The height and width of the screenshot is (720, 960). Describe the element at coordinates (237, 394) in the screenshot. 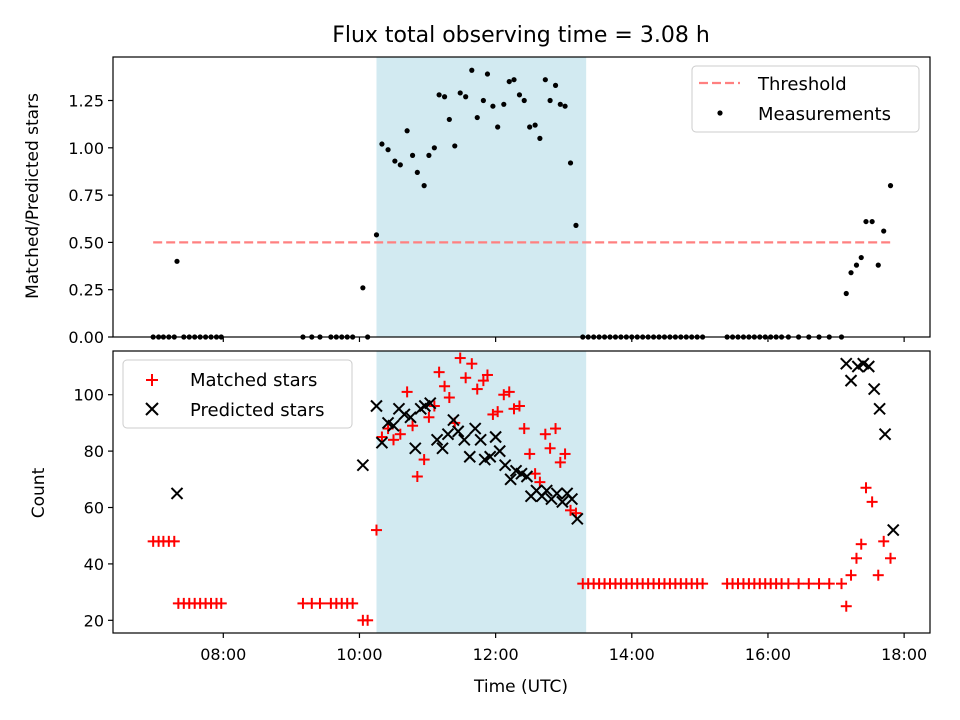

I see `bottom-legend: Matched stars Predicted stars` at that location.